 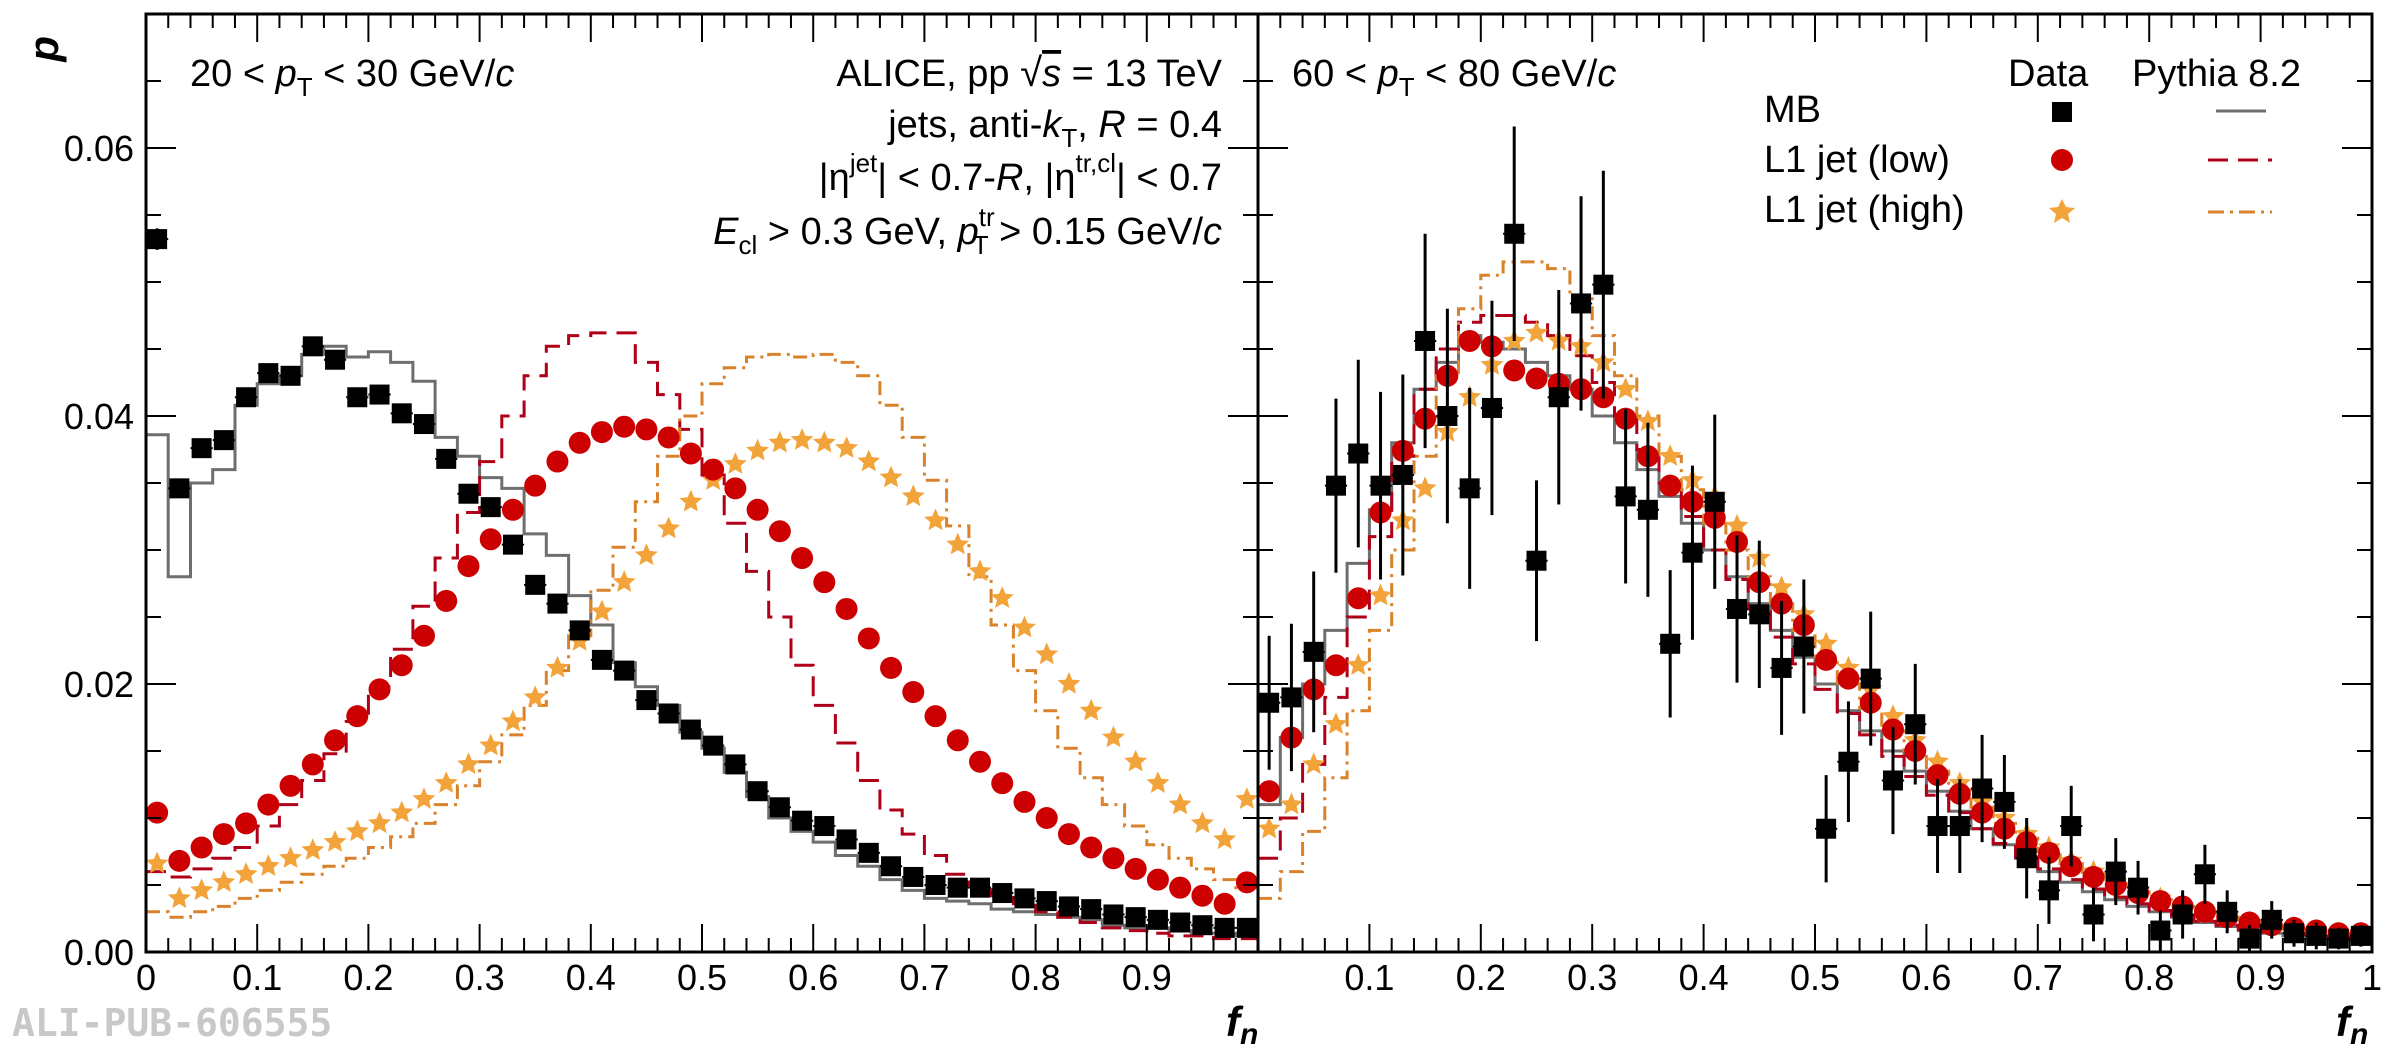 I want to click on right-x-tick-label-0: 0.1, so click(x=1369, y=977).